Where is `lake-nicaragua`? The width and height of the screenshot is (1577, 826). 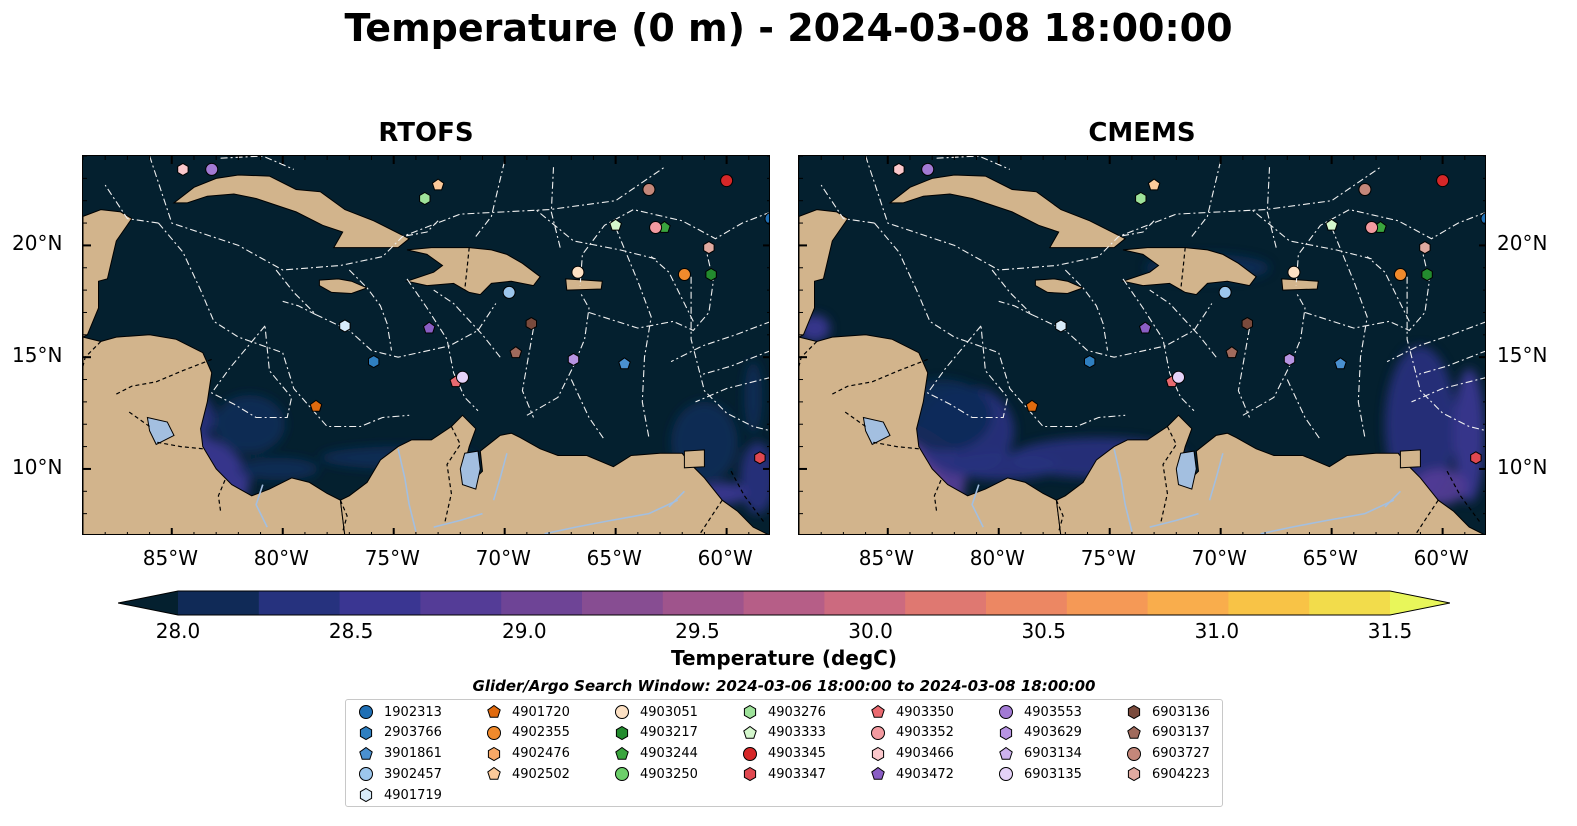
lake-nicaragua is located at coordinates (160, 431).